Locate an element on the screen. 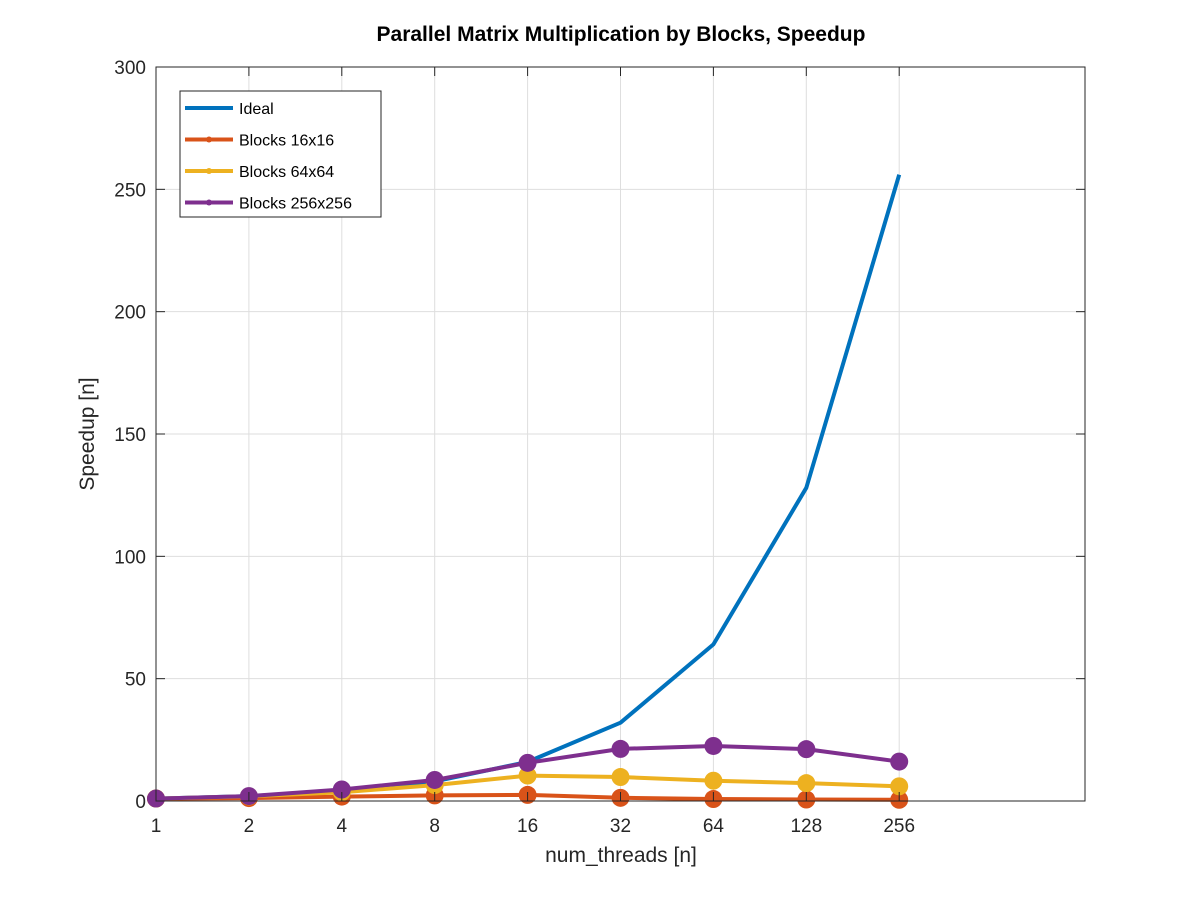 This screenshot has height=900, width=1200. legend-label: Blocks 256x256 is located at coordinates (295, 204).